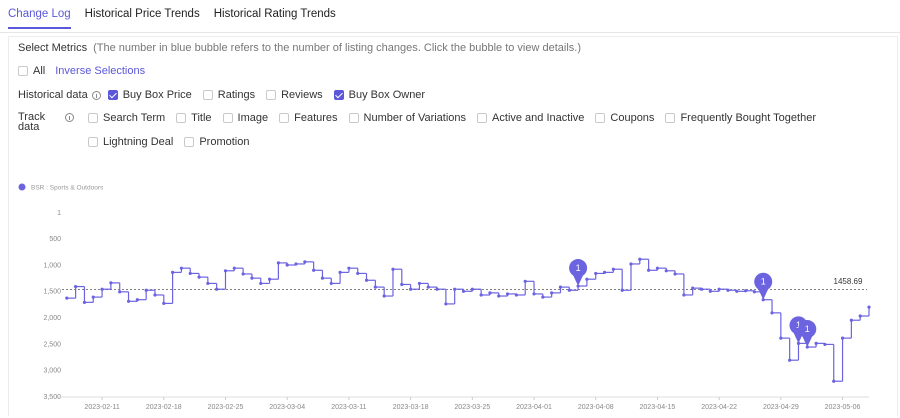  I want to click on option: Buy Box Owner, so click(379, 95).